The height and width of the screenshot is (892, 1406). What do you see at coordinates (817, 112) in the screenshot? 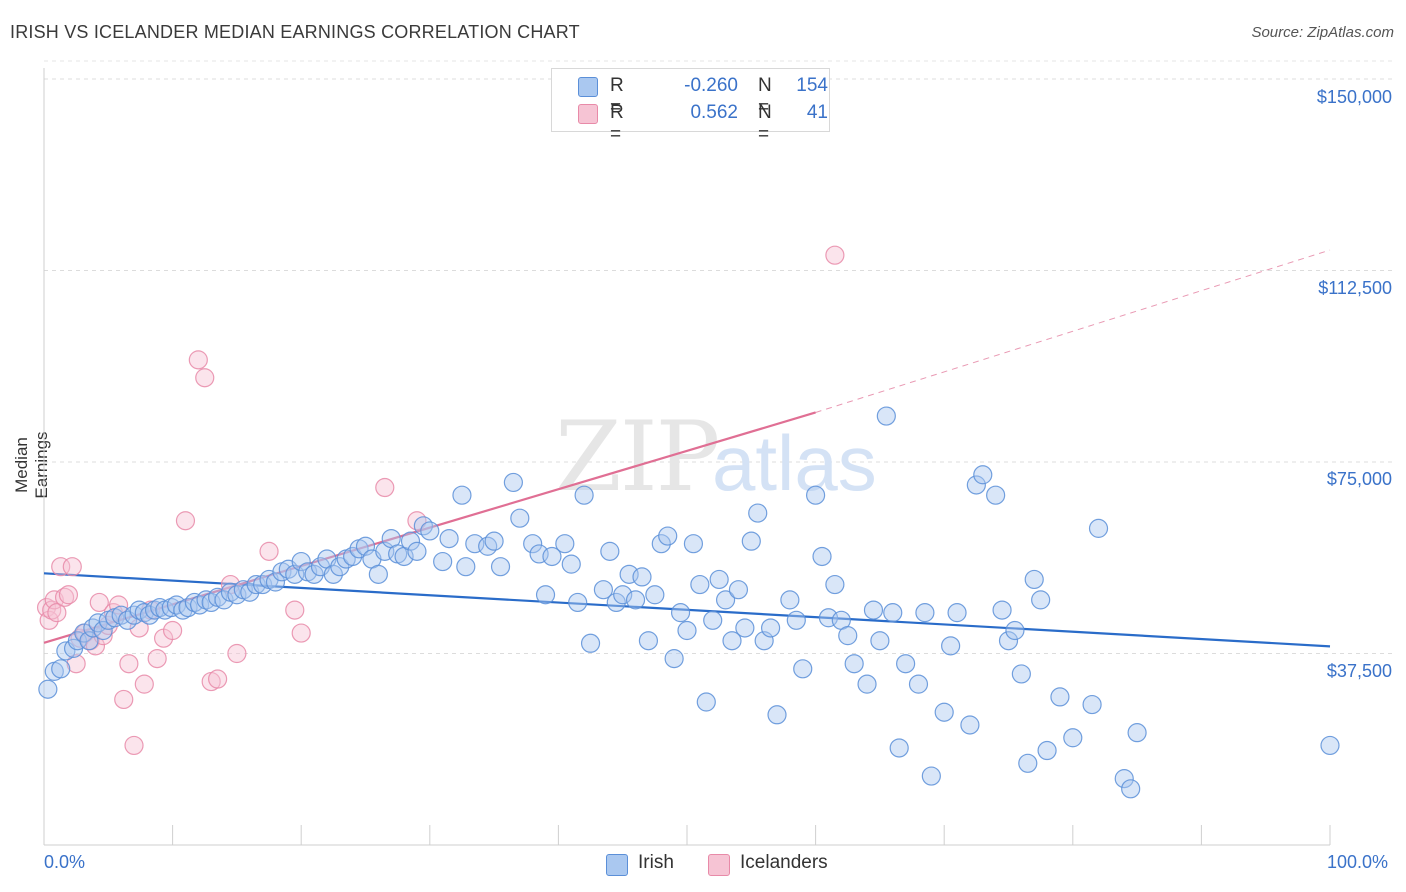
I see `n-value: 41` at bounding box center [817, 112].